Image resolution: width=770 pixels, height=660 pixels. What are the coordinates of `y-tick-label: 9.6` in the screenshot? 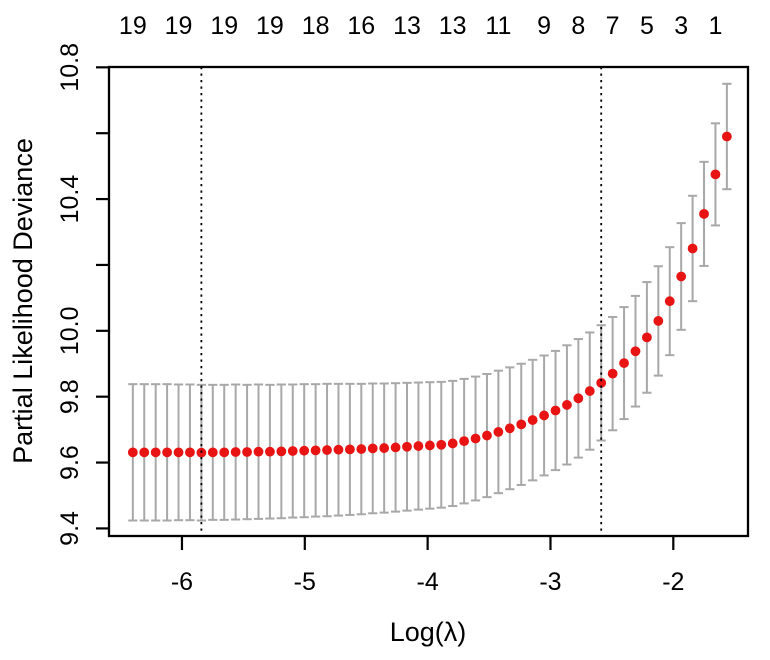 It's located at (70, 462).